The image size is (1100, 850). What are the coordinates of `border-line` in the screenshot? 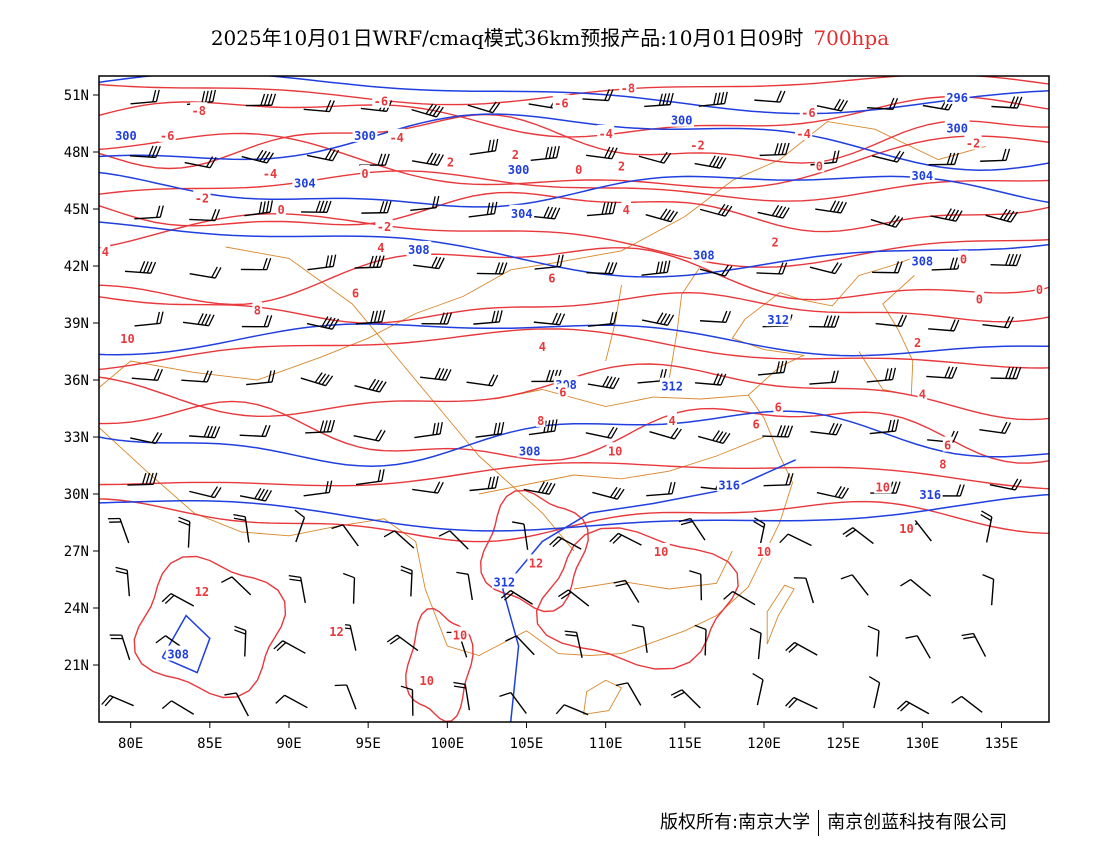 It's located at (653, 570).